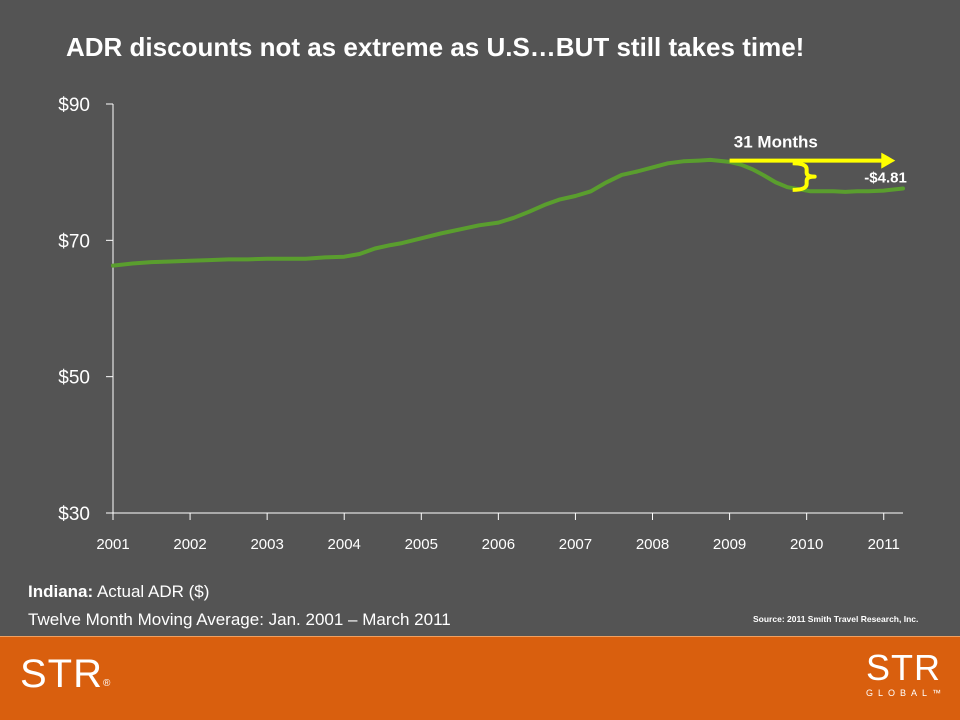  What do you see at coordinates (421, 544) in the screenshot?
I see `x-tick-label: 2005` at bounding box center [421, 544].